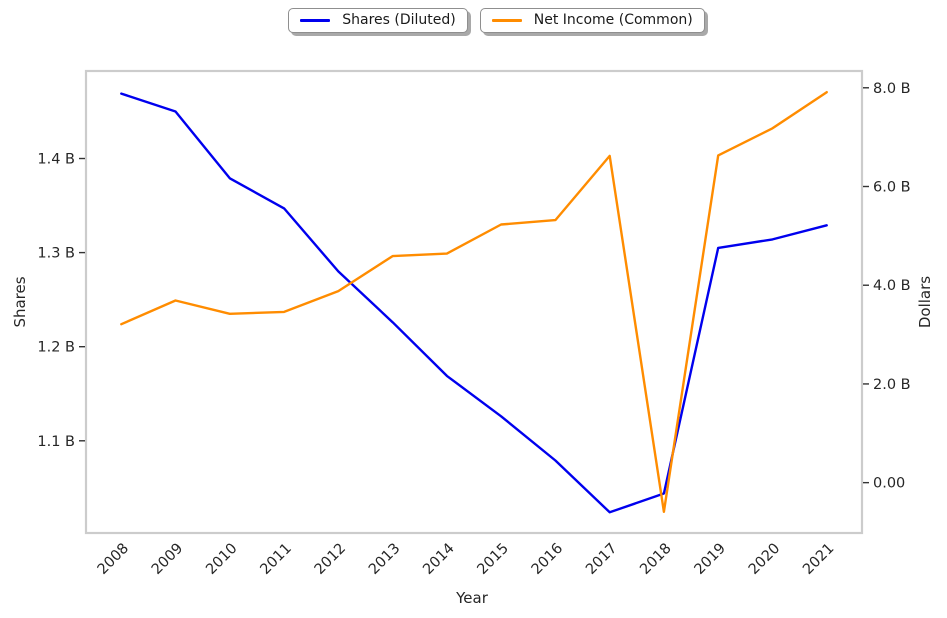 Image resolution: width=947 pixels, height=618 pixels. I want to click on x-tick-label: 2015, so click(493, 559).